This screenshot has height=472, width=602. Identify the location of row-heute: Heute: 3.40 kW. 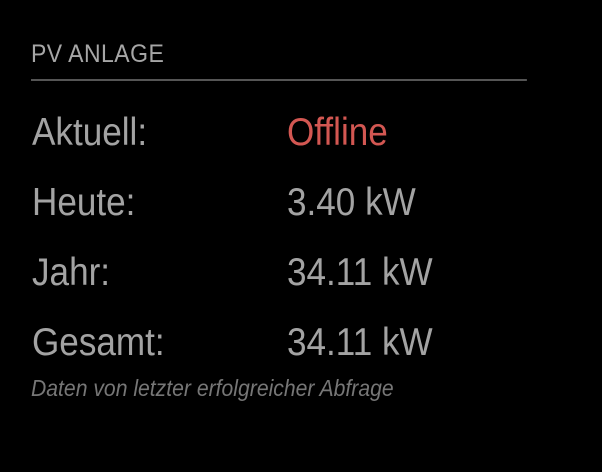
(300, 210).